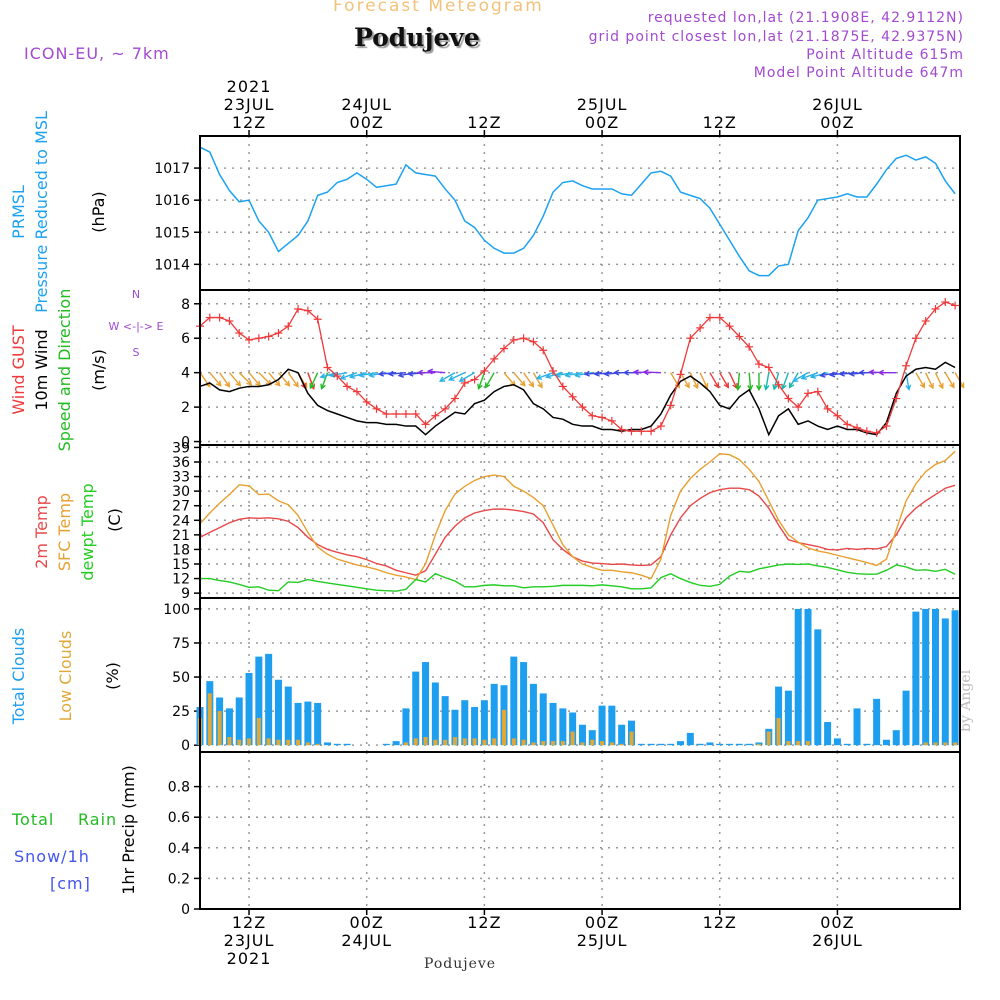 The height and width of the screenshot is (1000, 1000). I want to click on pressure-line, so click(577, 211).